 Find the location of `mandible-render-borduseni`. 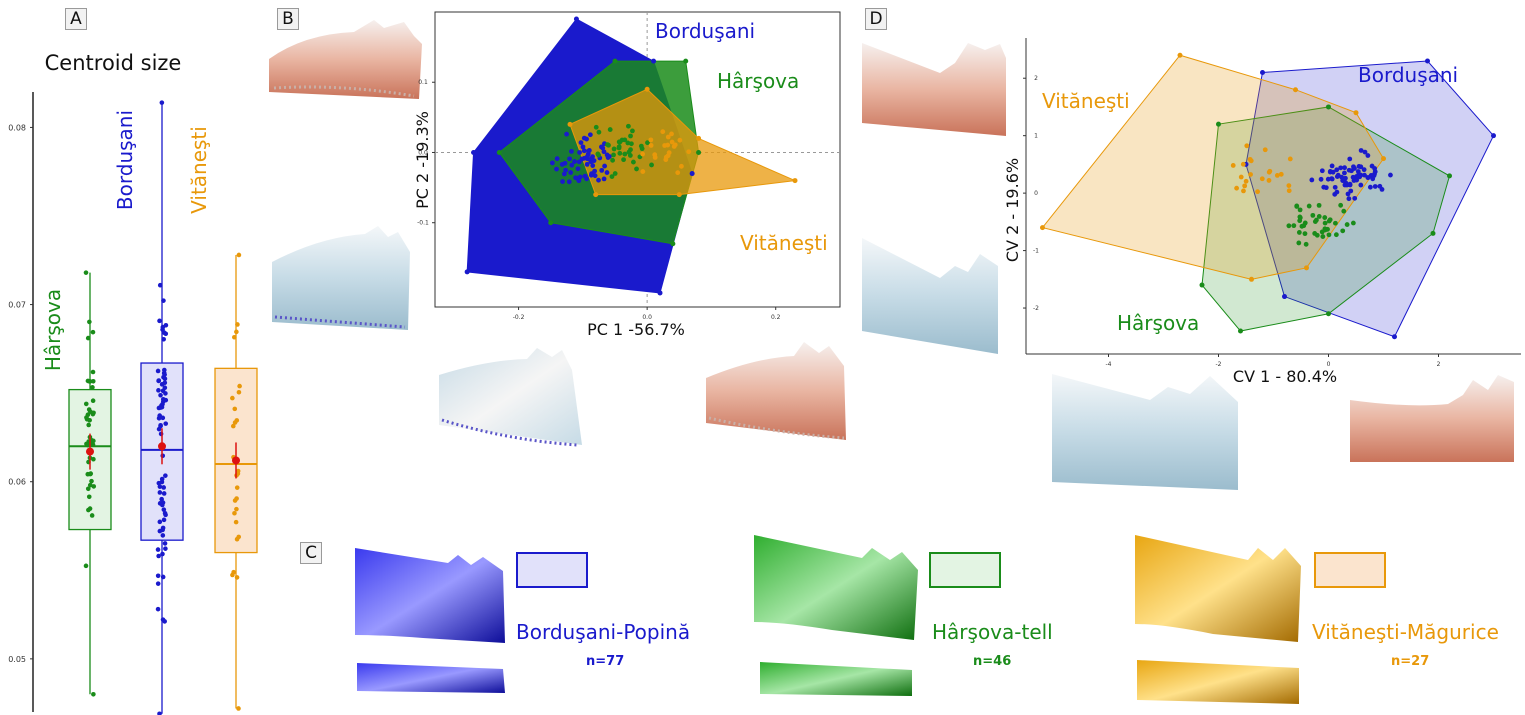

mandible-render-borduseni is located at coordinates (430, 620).